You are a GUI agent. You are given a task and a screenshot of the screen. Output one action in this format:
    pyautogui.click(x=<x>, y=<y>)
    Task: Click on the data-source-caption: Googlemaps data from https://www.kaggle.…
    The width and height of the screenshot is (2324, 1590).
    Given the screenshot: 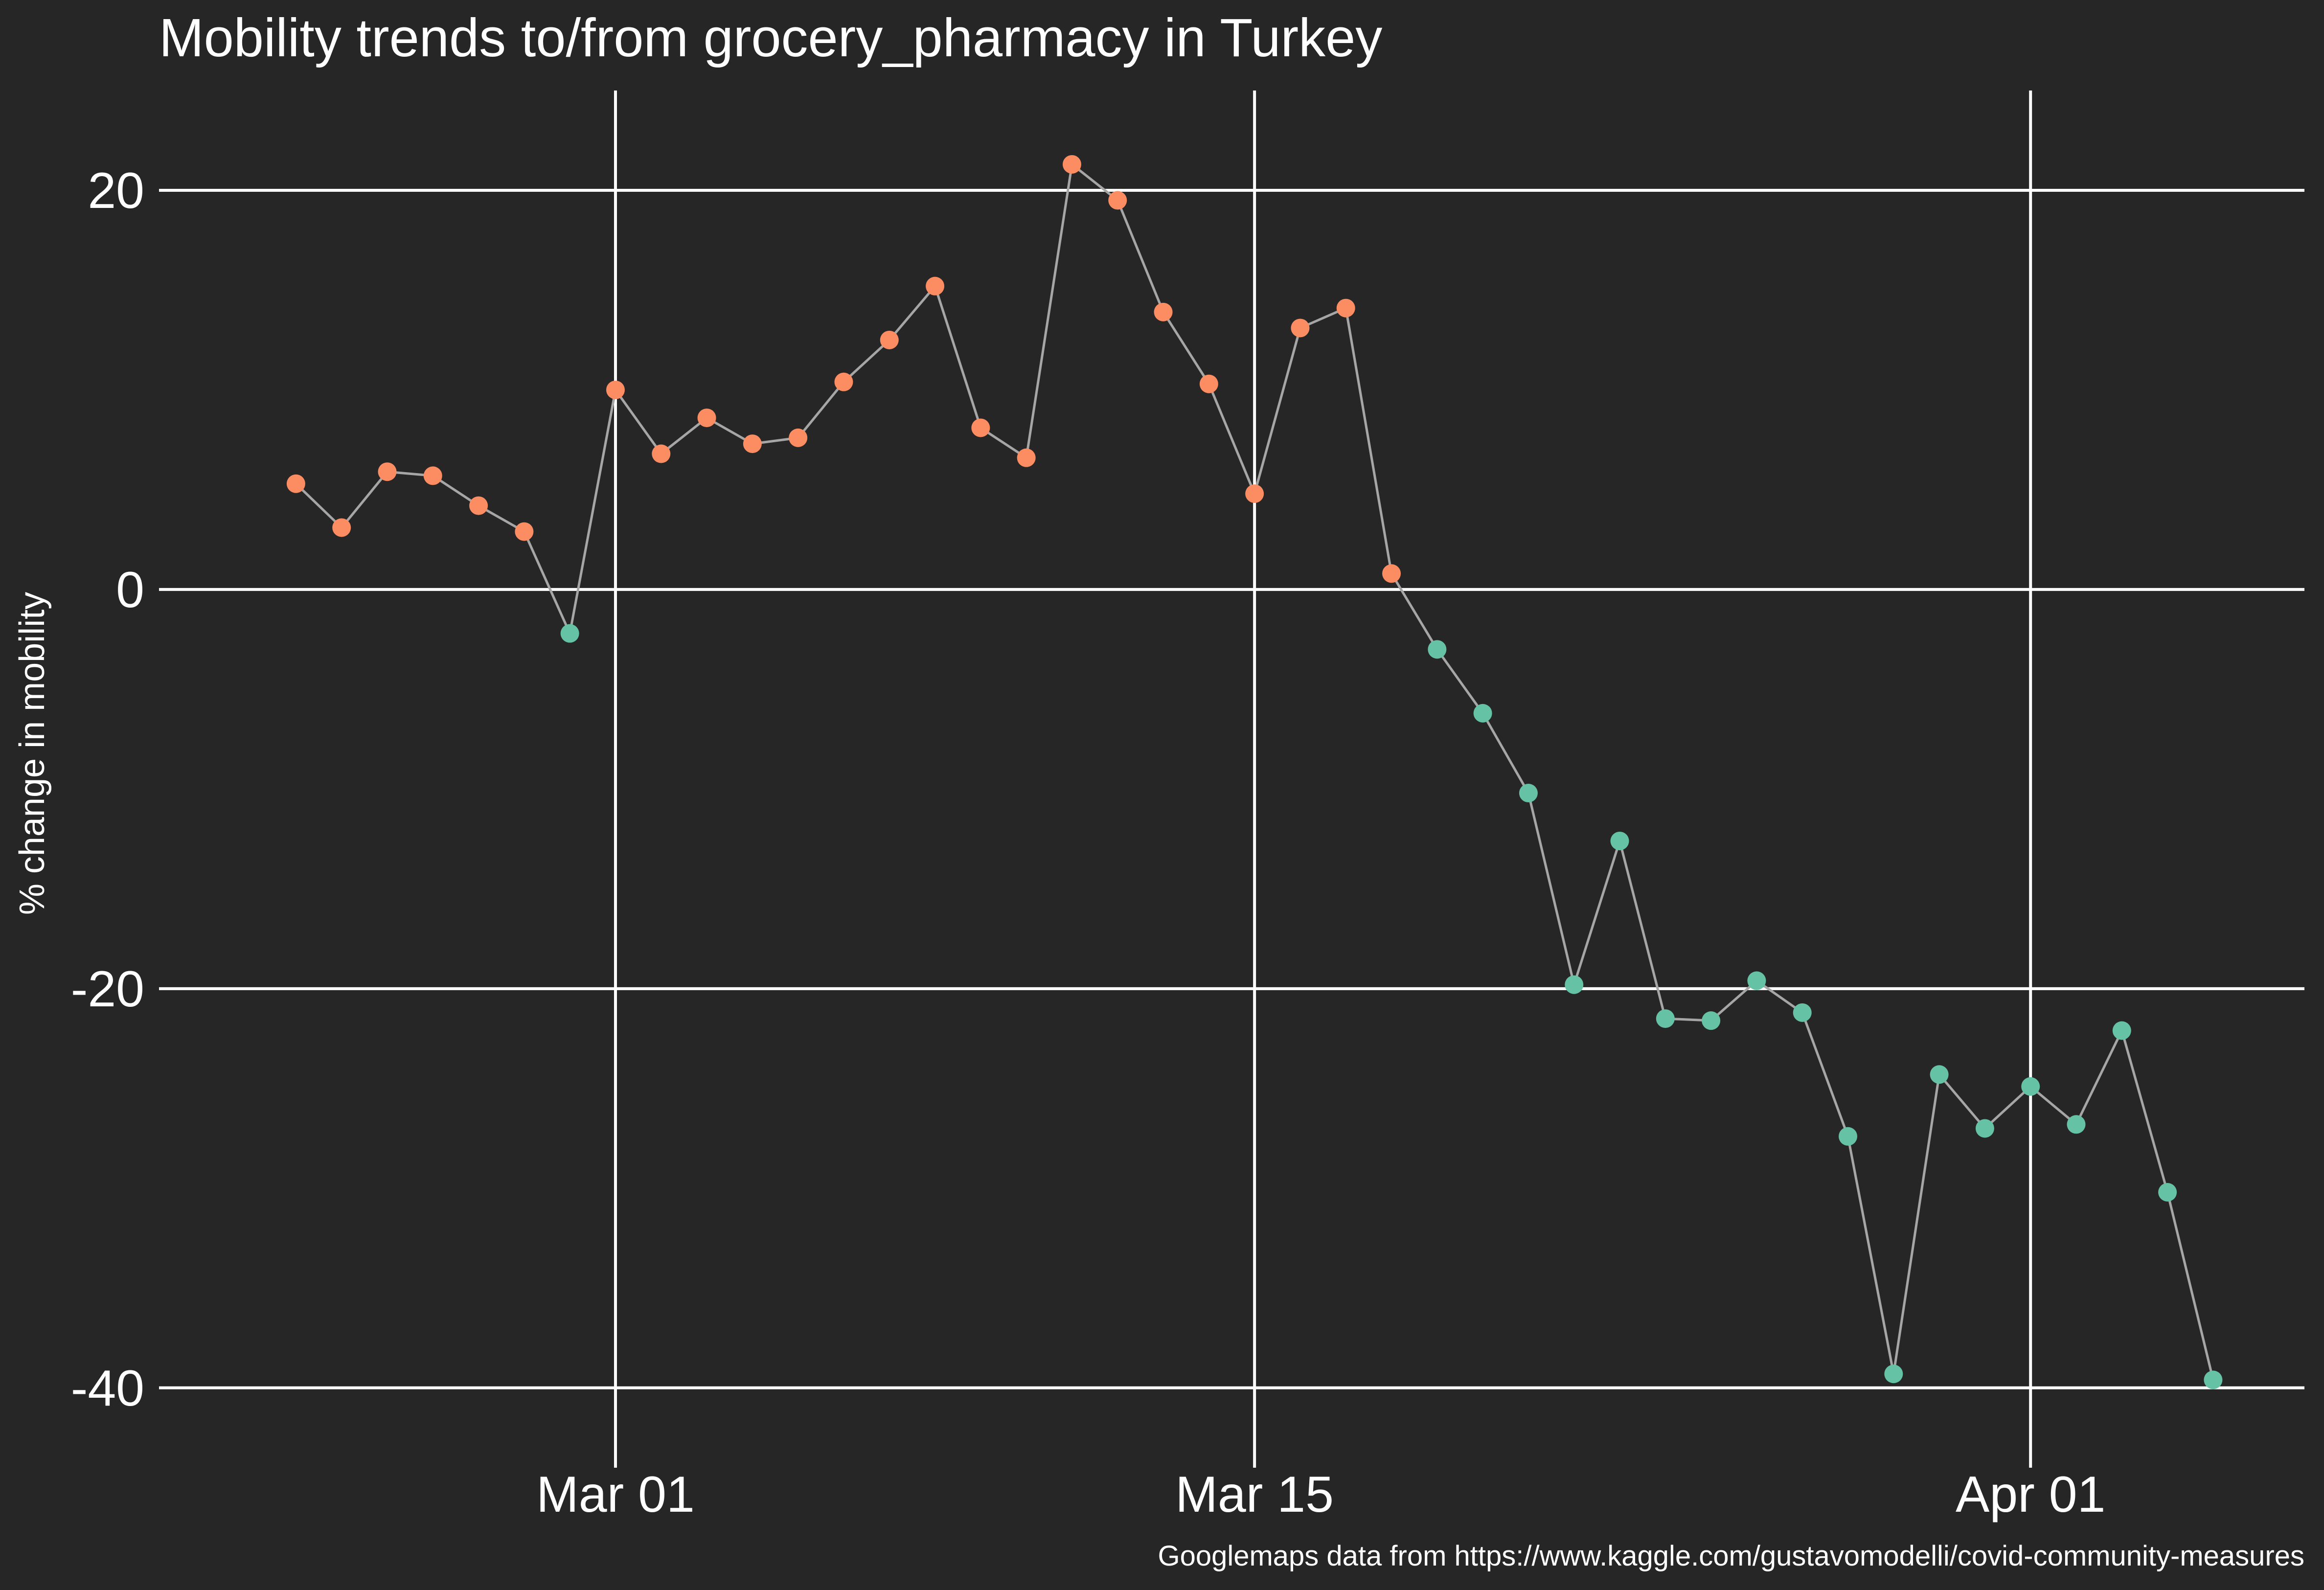 What is the action you would take?
    pyautogui.click(x=1731, y=1556)
    